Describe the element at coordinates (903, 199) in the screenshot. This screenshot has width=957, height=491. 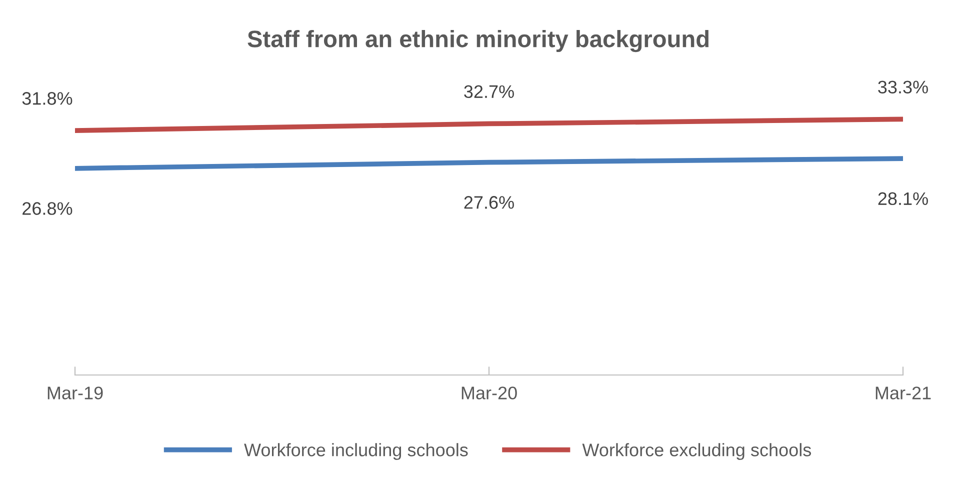
I see `data-label: 28.1%` at that location.